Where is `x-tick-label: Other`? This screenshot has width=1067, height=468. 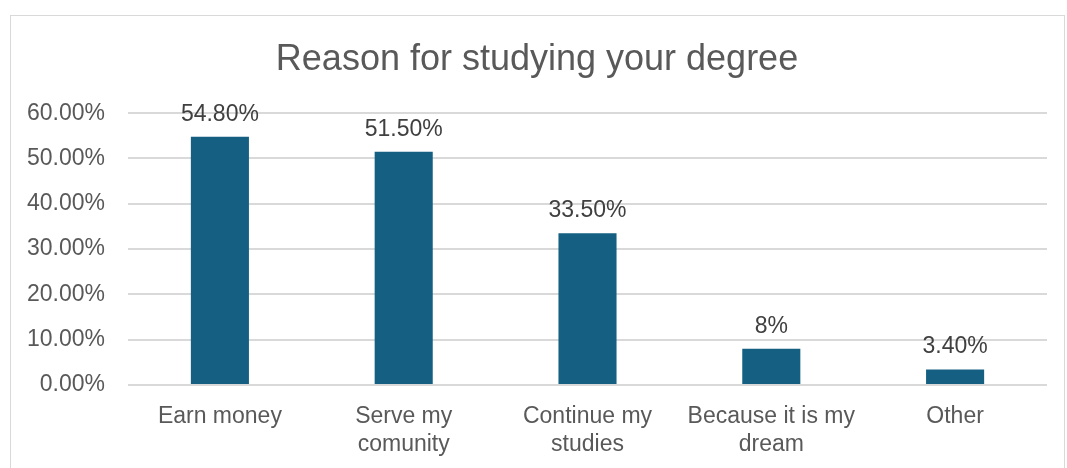
x-tick-label: Other is located at coordinates (955, 415).